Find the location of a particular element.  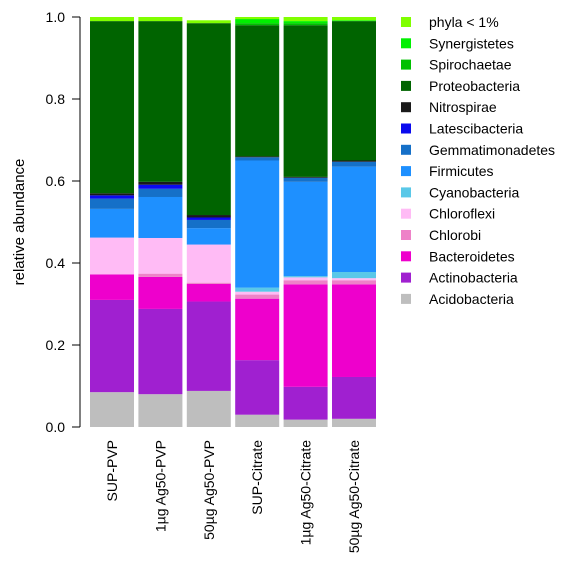

legend-item: Spirochaetae is located at coordinates (456, 65).